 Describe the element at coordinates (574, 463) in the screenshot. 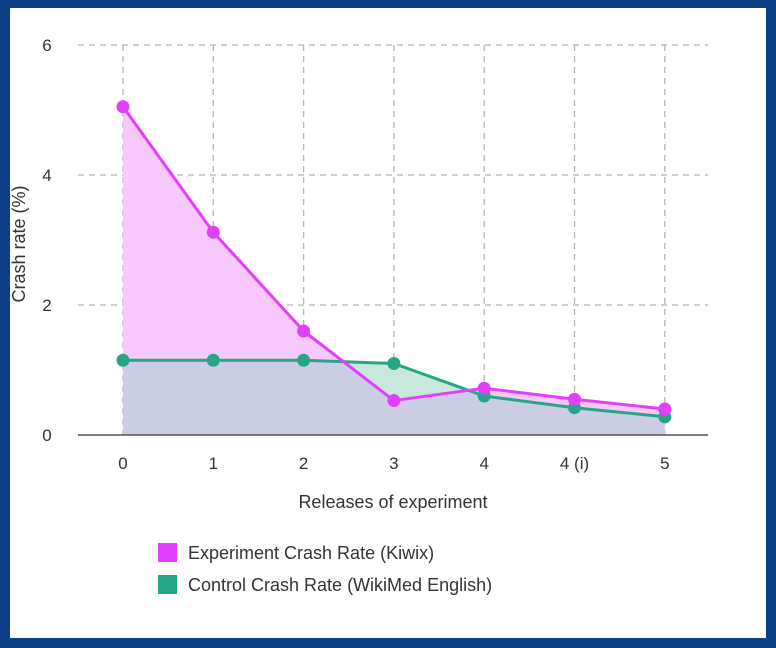

I see `x-tick-label: 4 (i)` at that location.